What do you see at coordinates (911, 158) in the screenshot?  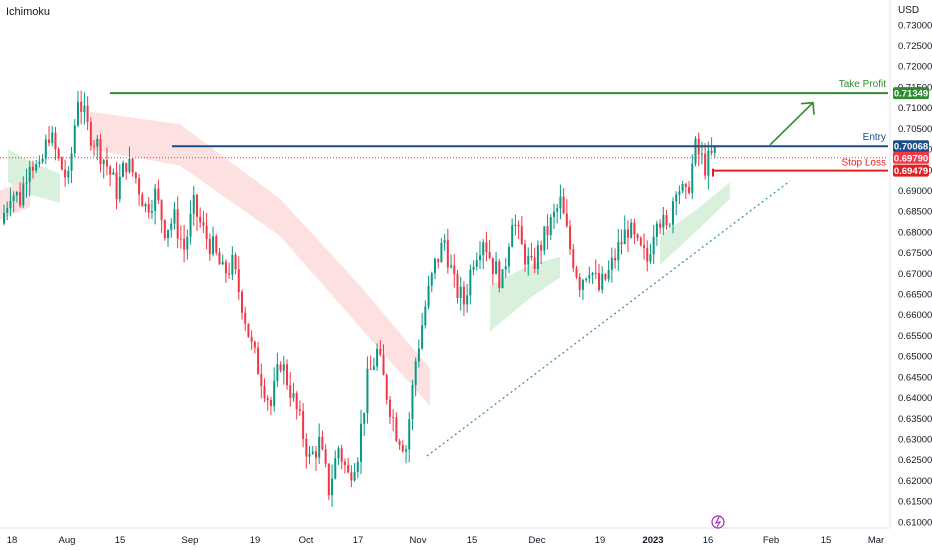 I see `current-price-tag-text: 0.69790` at bounding box center [911, 158].